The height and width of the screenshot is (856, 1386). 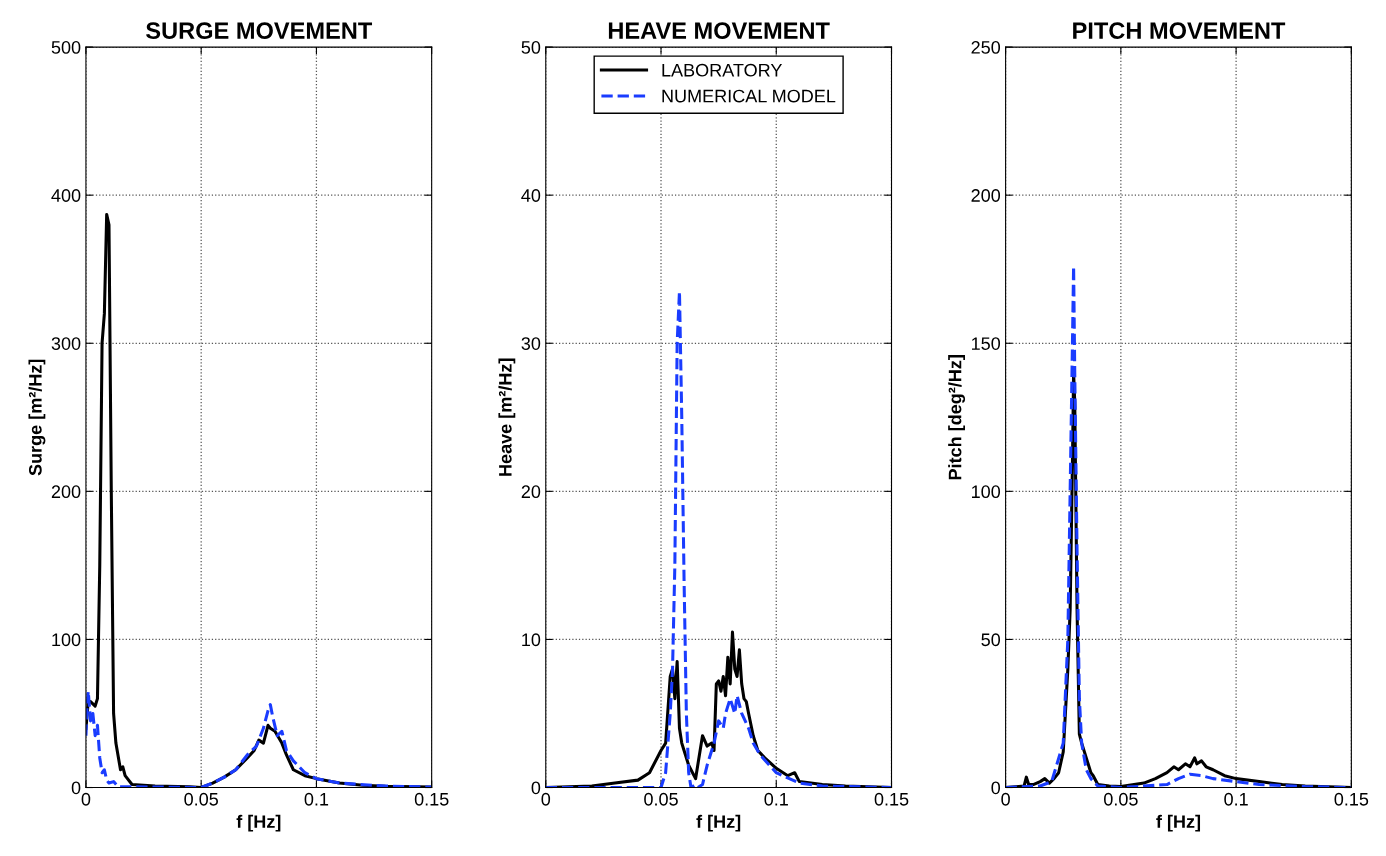 I want to click on y-tick-label: 500, so click(x=66, y=47).